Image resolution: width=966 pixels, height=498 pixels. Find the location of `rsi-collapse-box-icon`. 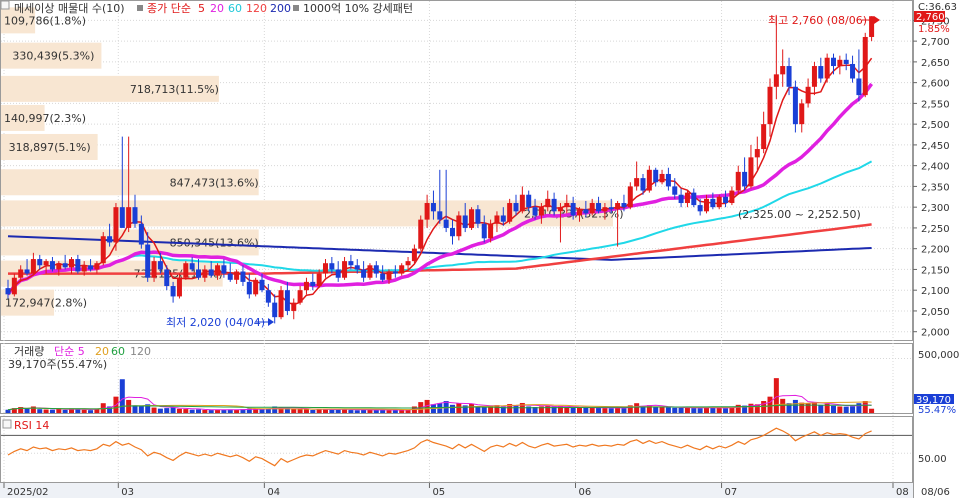

rsi-collapse-box-icon is located at coordinates (7, 424).